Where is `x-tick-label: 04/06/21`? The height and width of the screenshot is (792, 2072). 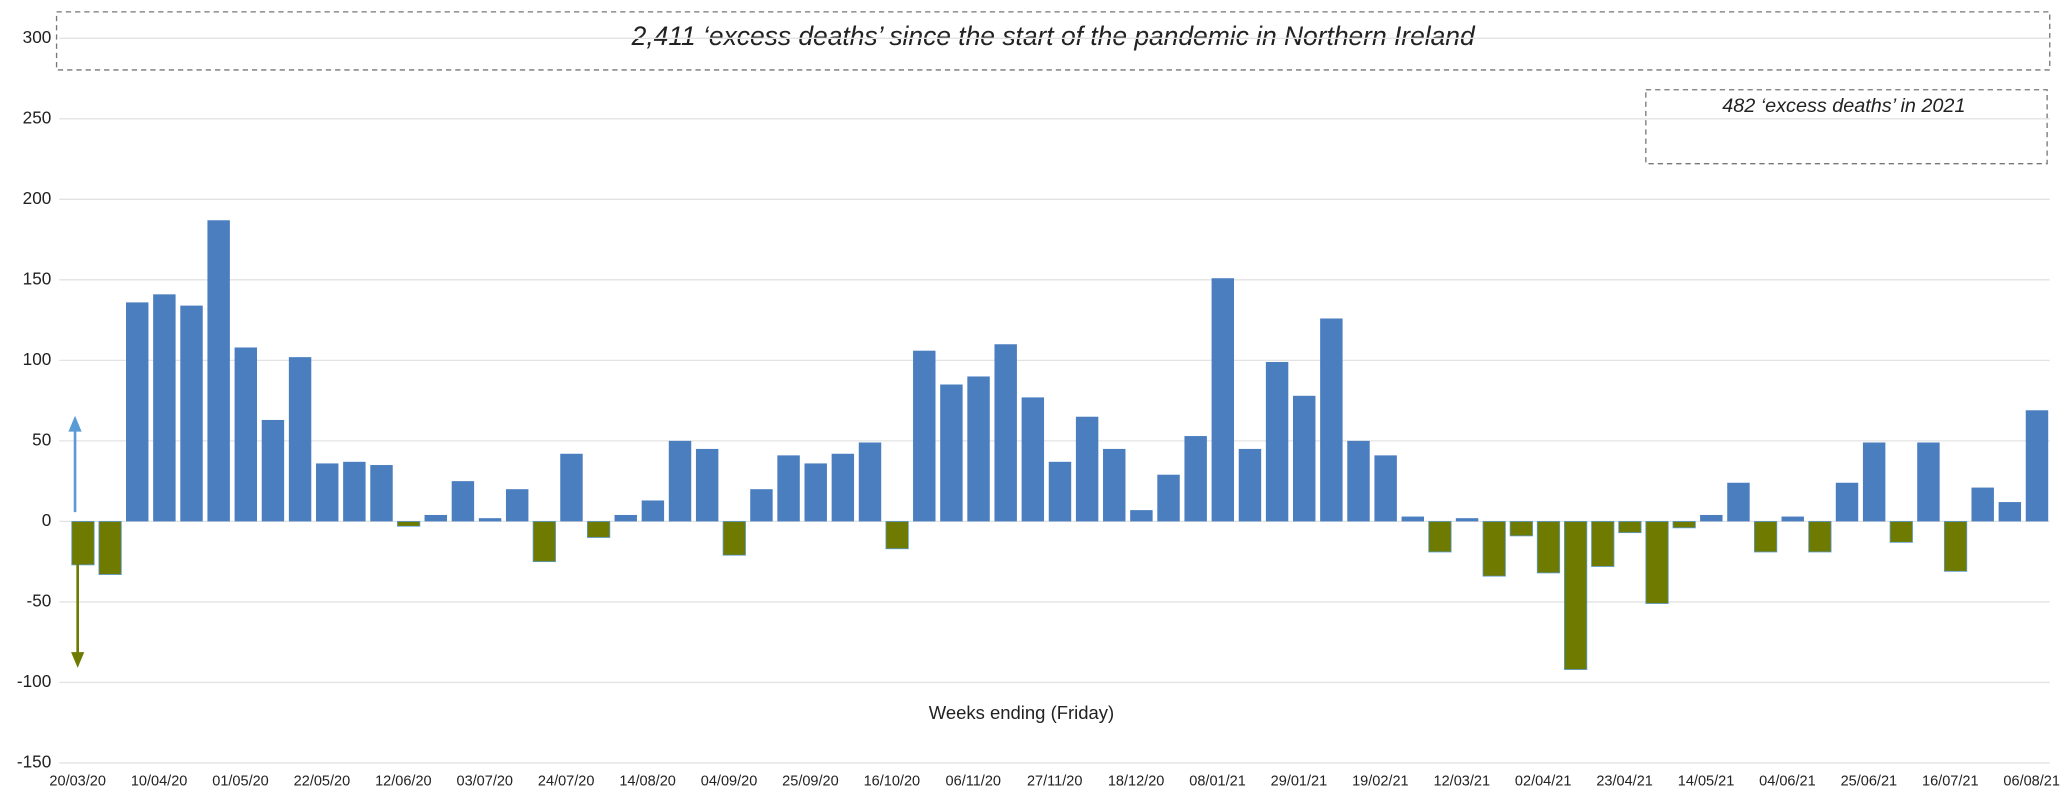 x-tick-label: 04/06/21 is located at coordinates (1787, 781).